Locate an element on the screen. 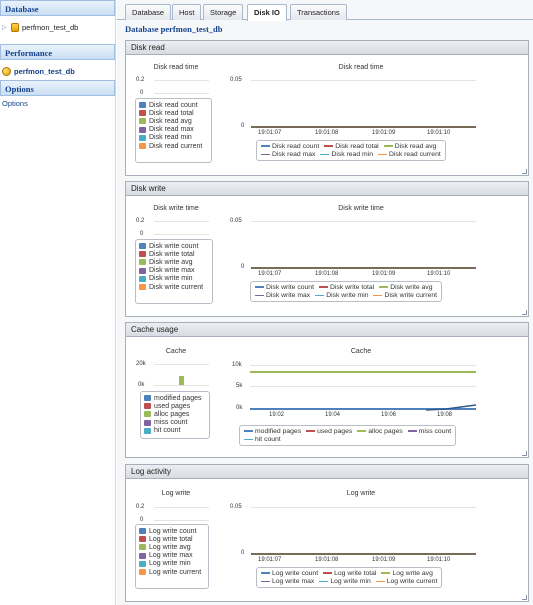  x-tick: 19:01:09 is located at coordinates (384, 133).